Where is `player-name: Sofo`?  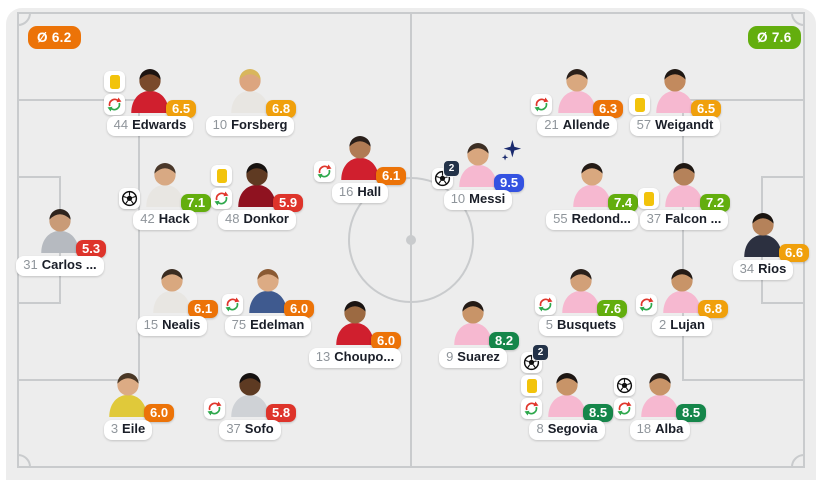 player-name: Sofo is located at coordinates (259, 428).